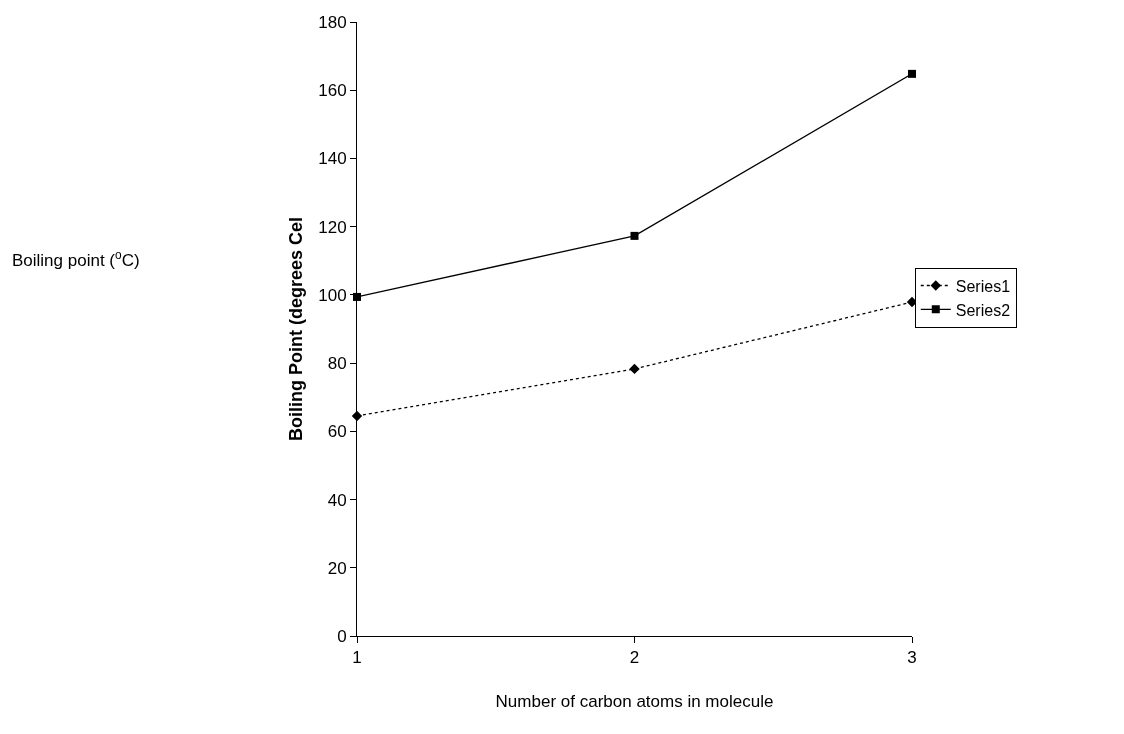 This screenshot has width=1124, height=734. Describe the element at coordinates (332, 159) in the screenshot. I see `y-tick-label: 140` at that location.